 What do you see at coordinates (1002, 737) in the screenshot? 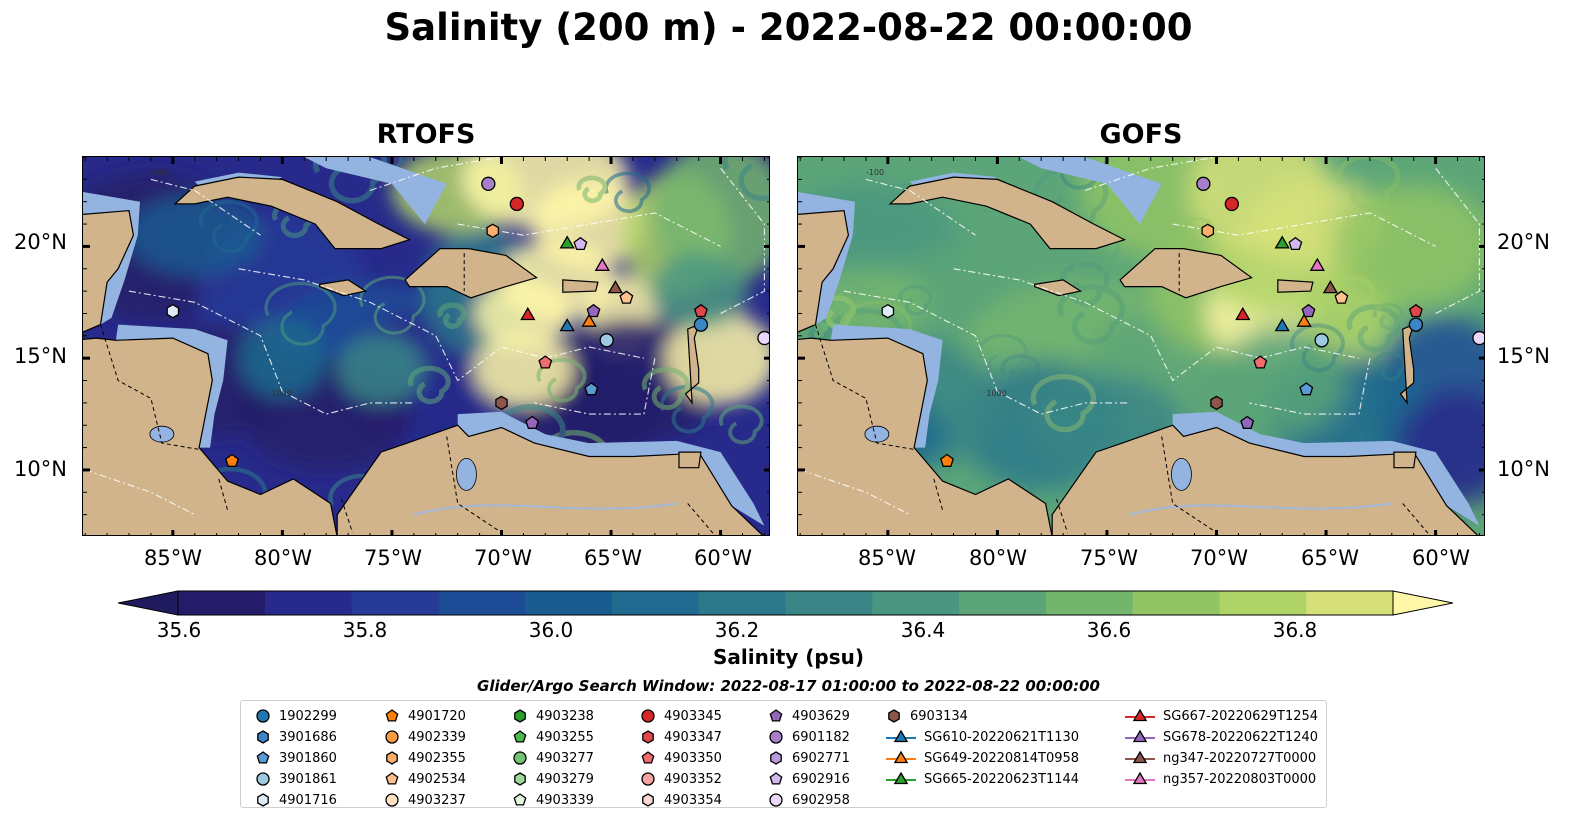
I see `legend-label: SG610-20220621T1130` at bounding box center [1002, 737].